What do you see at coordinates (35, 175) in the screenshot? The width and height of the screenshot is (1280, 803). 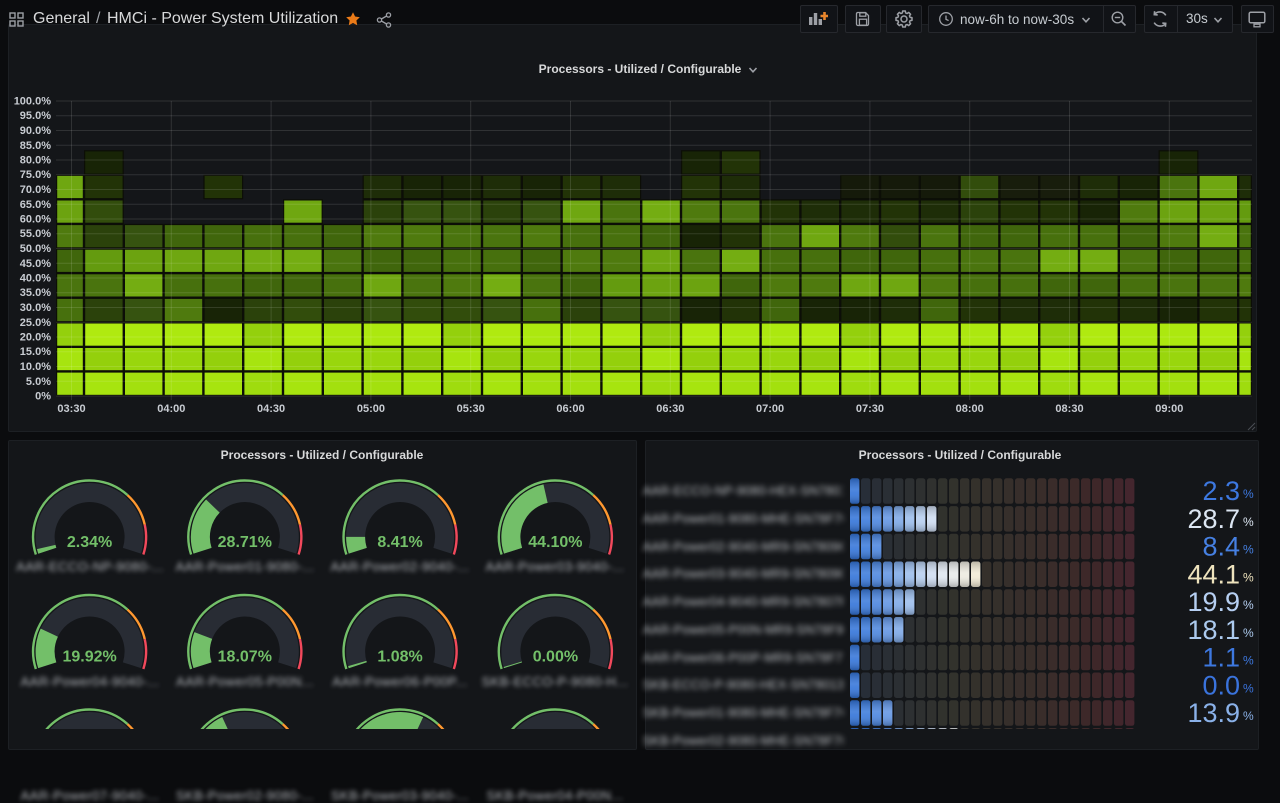 I see `svg-text: 75.0%` at bounding box center [35, 175].